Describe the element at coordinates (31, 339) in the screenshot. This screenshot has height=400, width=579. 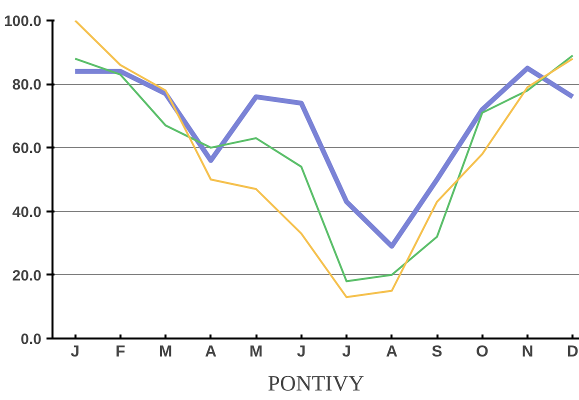
I see `y-tick-label: 0.0` at that location.